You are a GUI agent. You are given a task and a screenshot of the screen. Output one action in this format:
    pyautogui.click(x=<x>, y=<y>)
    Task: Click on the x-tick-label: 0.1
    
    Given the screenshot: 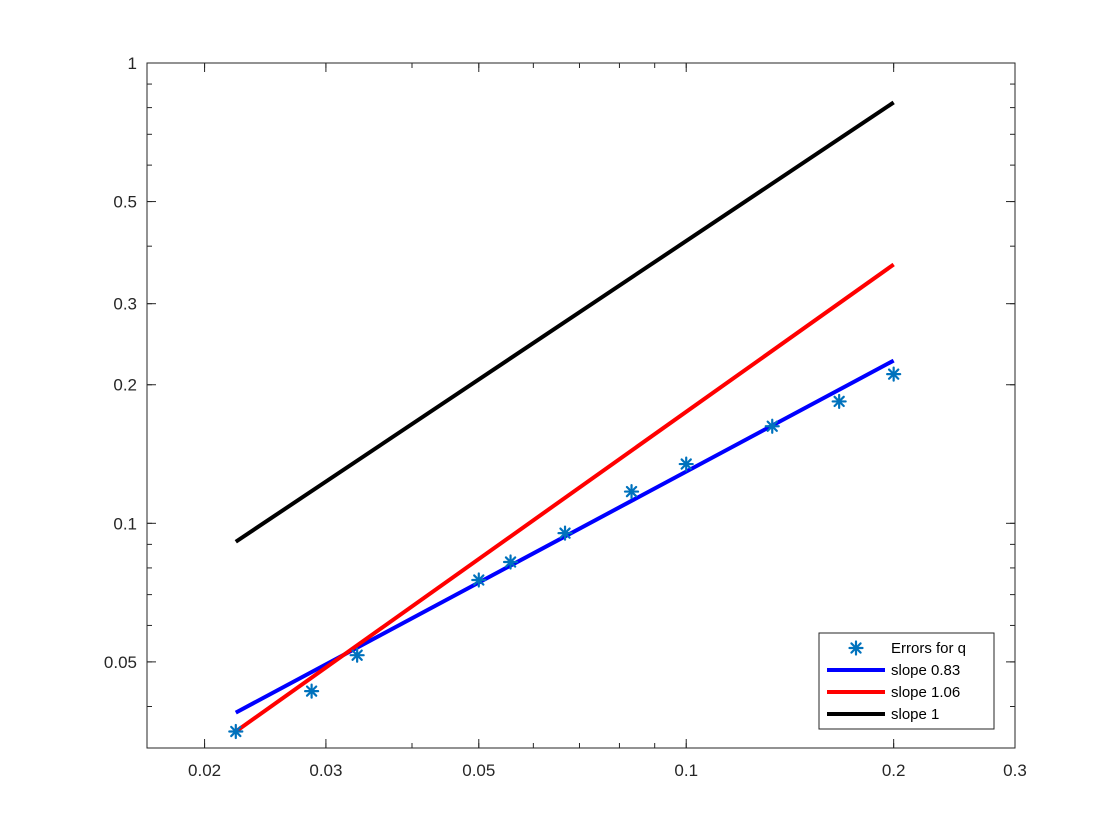 What is the action you would take?
    pyautogui.click(x=686, y=770)
    